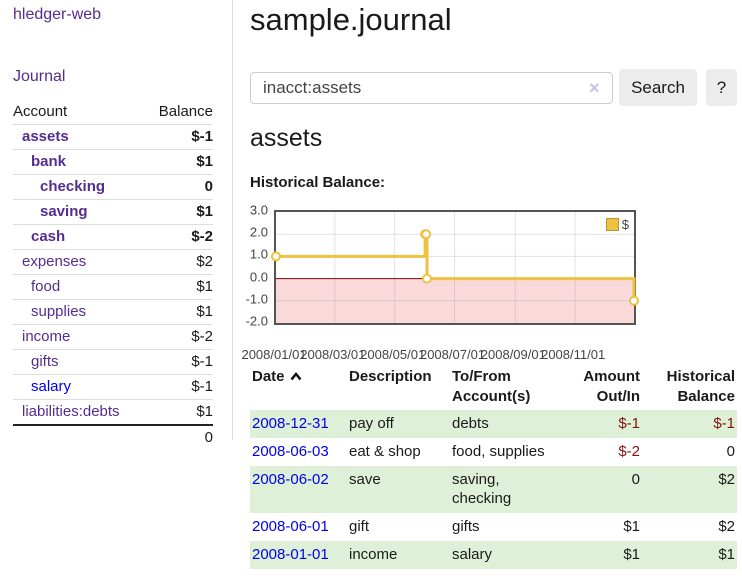 The height and width of the screenshot is (582, 742). Describe the element at coordinates (258, 254) in the screenshot. I see `y-axis-tick-label: 1.0` at that location.